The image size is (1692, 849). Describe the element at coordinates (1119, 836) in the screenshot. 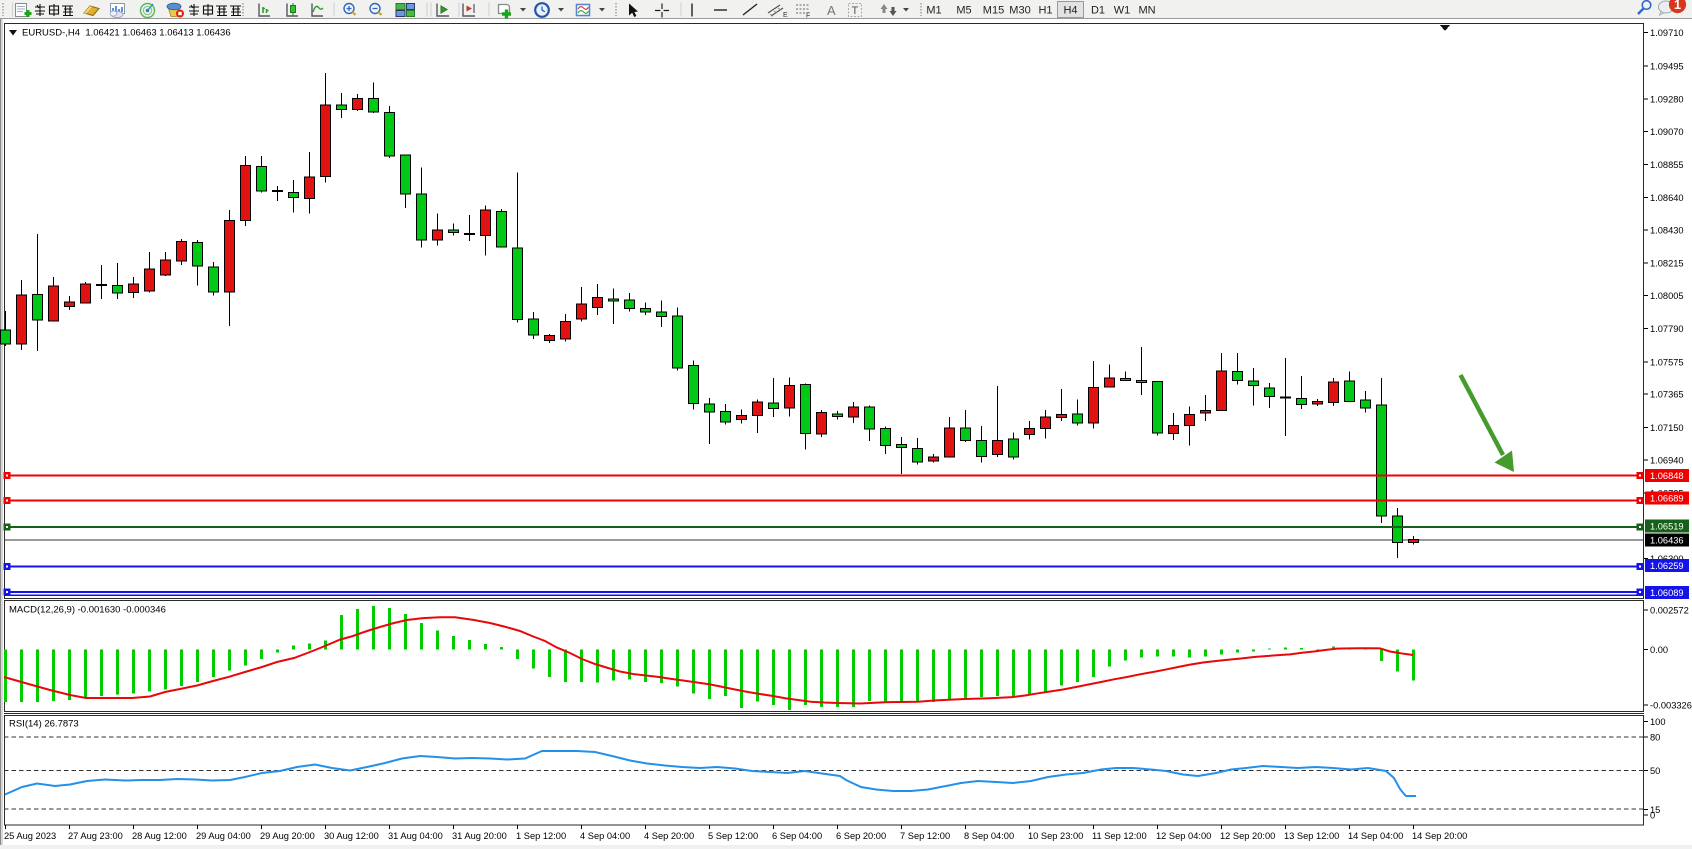

I see `svg-text: 11 Sep 12:00` at that location.